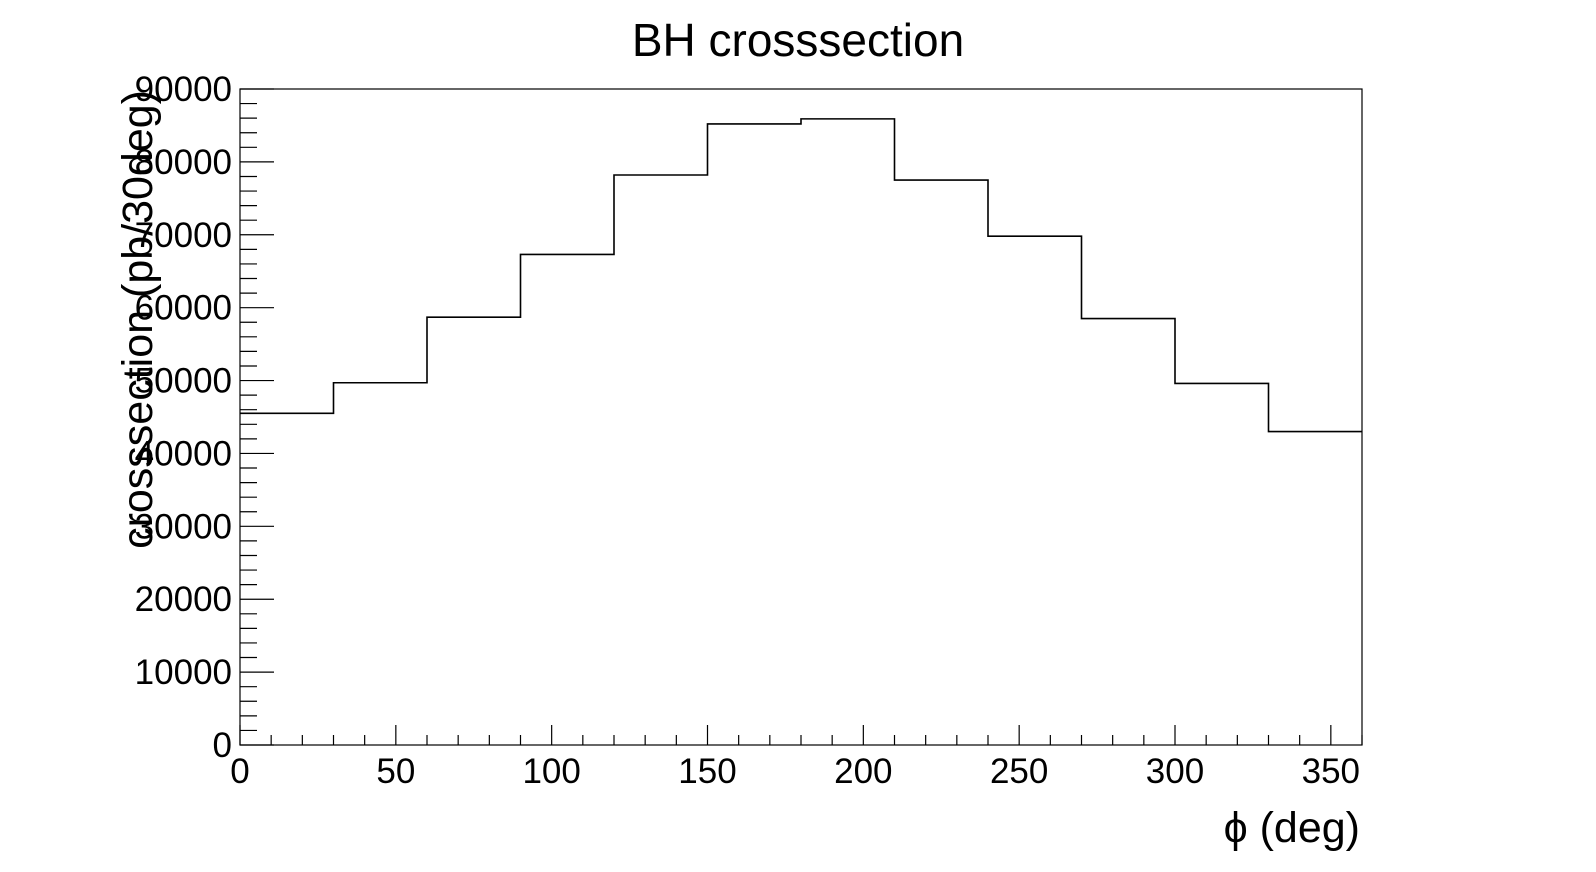 This screenshot has width=1596, height=872. Describe the element at coordinates (1331, 771) in the screenshot. I see `x-tick-label: 350` at that location.